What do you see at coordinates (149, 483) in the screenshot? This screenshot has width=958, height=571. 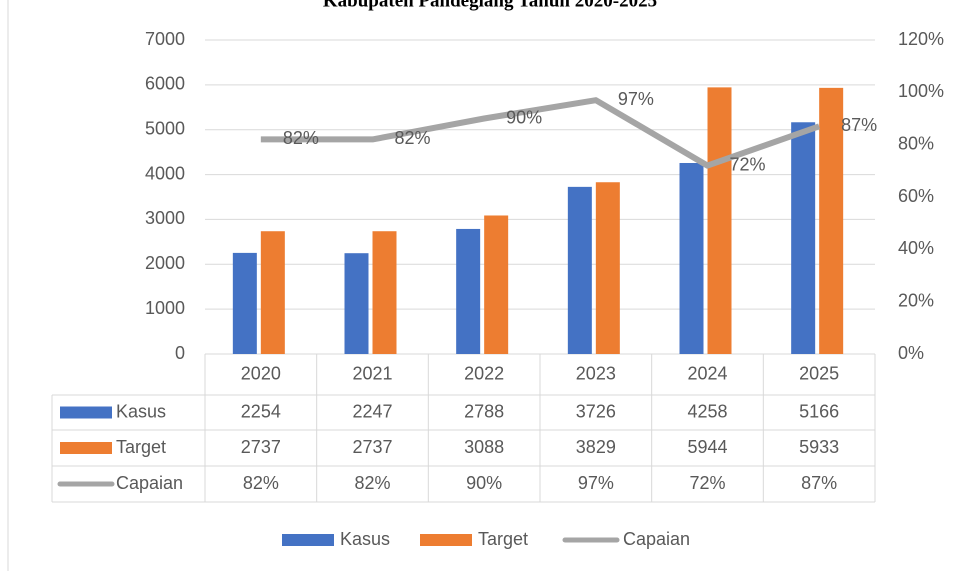 I see `table-row-label: Capaian` at bounding box center [149, 483].